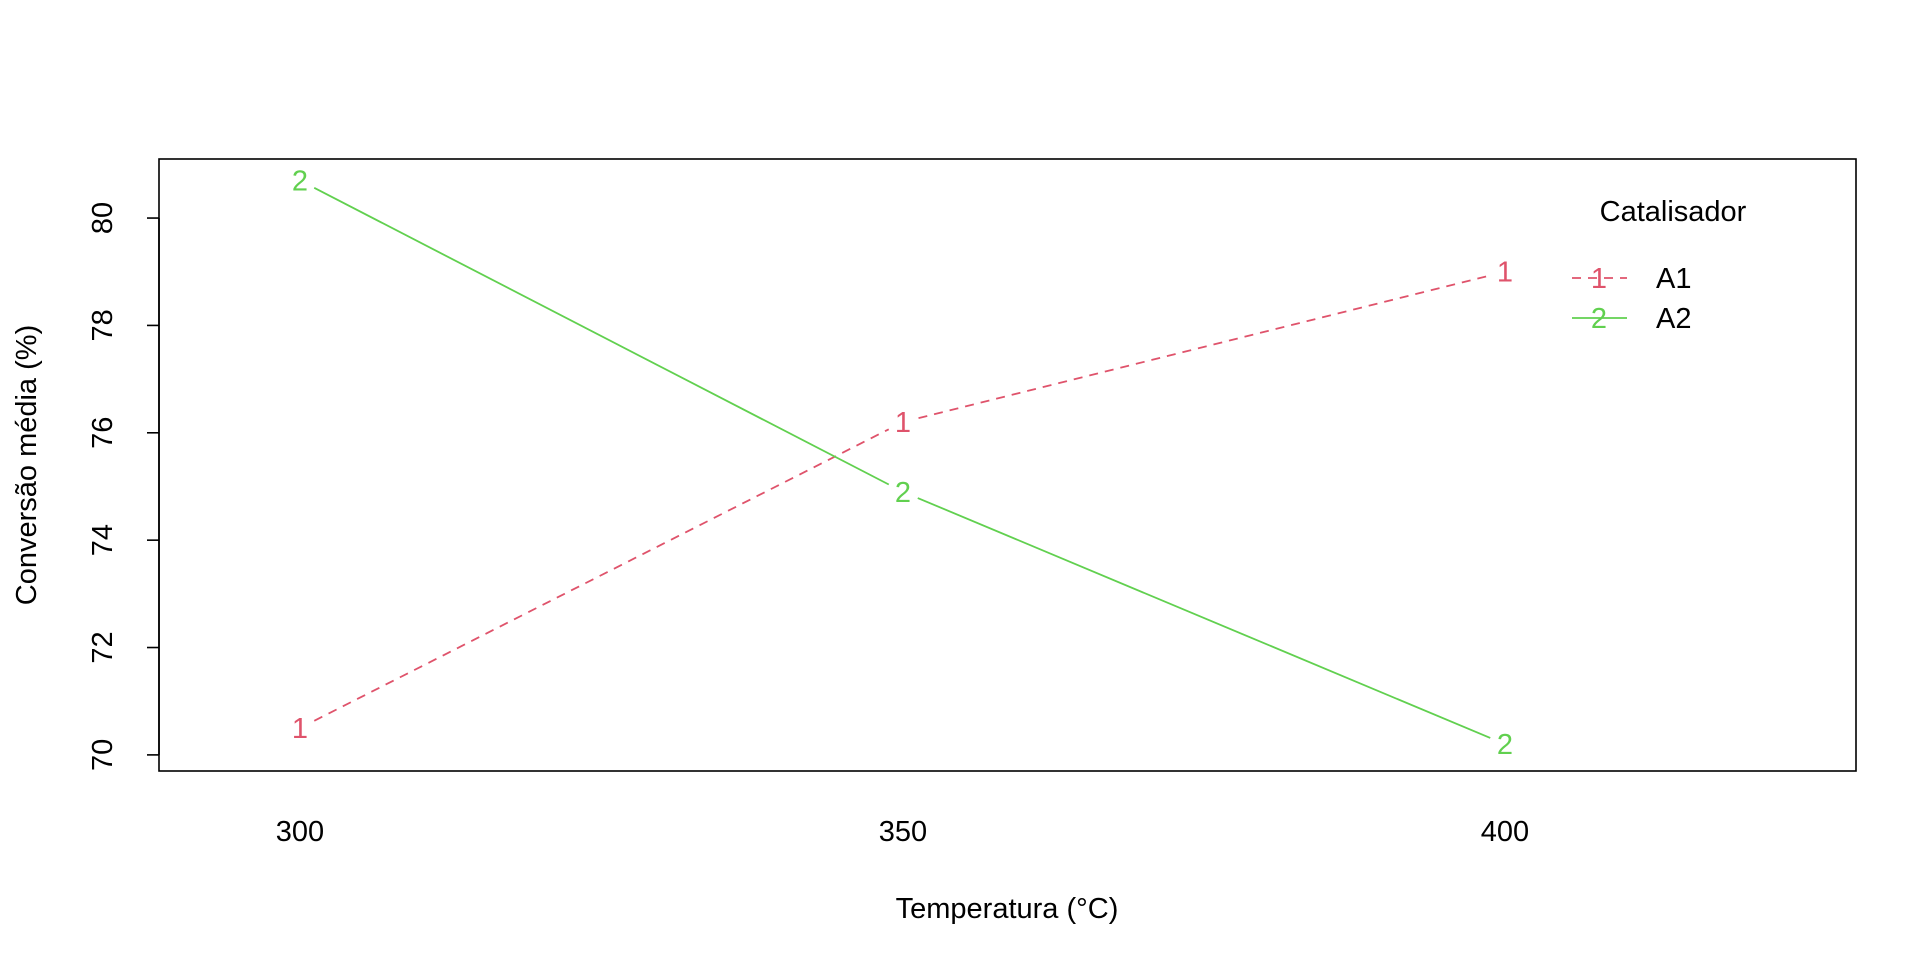 This screenshot has height=960, width=1920. What do you see at coordinates (103, 433) in the screenshot?
I see `y-tick-label: 76` at bounding box center [103, 433].